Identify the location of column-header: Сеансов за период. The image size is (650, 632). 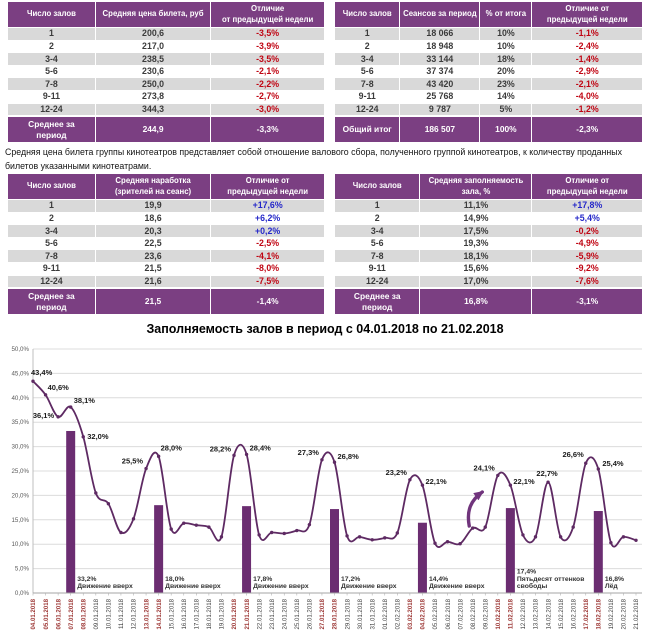
(439, 14).